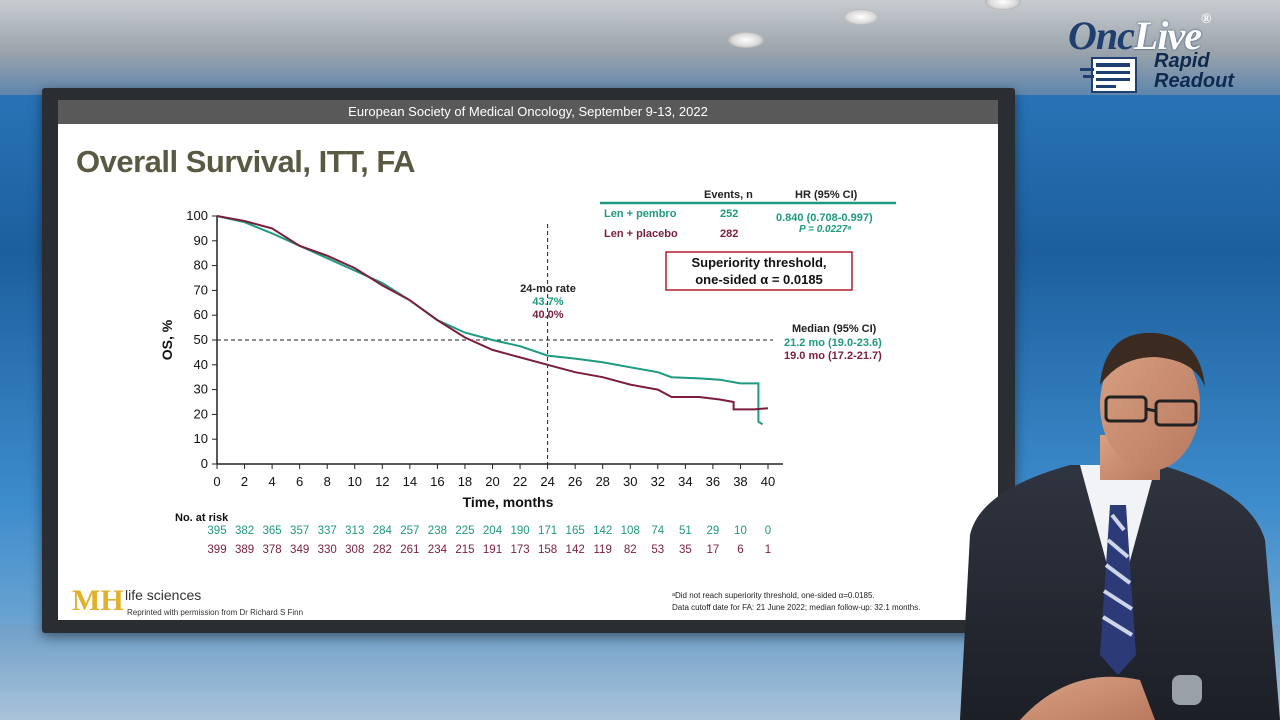  What do you see at coordinates (768, 531) in the screenshot?
I see `risk-cell-pembro: 0` at bounding box center [768, 531].